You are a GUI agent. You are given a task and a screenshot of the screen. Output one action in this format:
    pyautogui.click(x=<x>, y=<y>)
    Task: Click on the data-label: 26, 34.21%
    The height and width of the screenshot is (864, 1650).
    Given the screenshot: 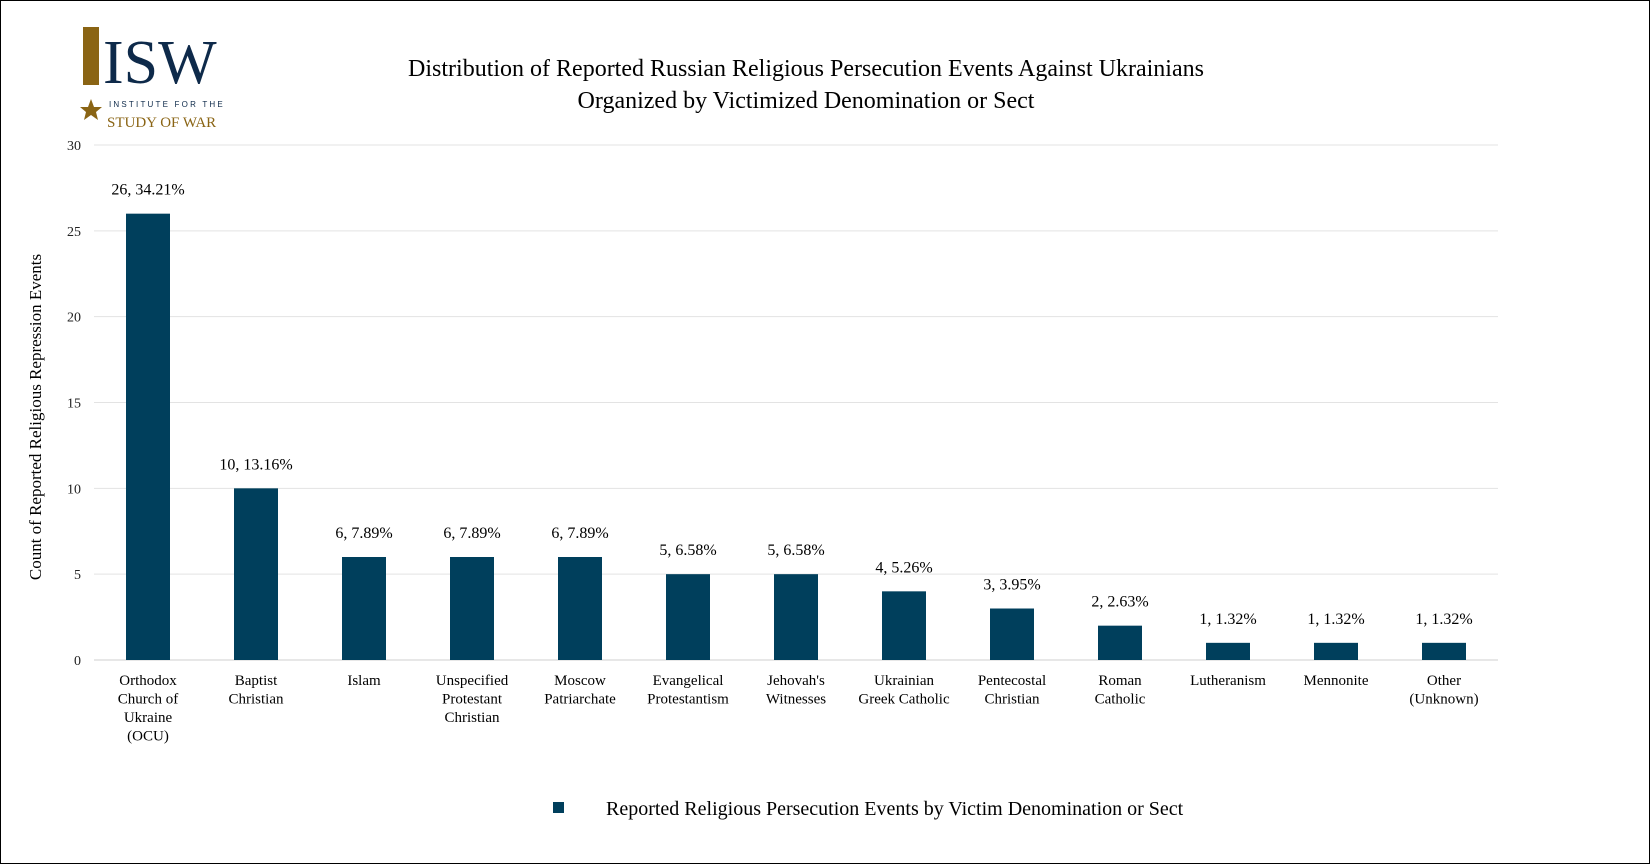 What is the action you would take?
    pyautogui.click(x=147, y=190)
    